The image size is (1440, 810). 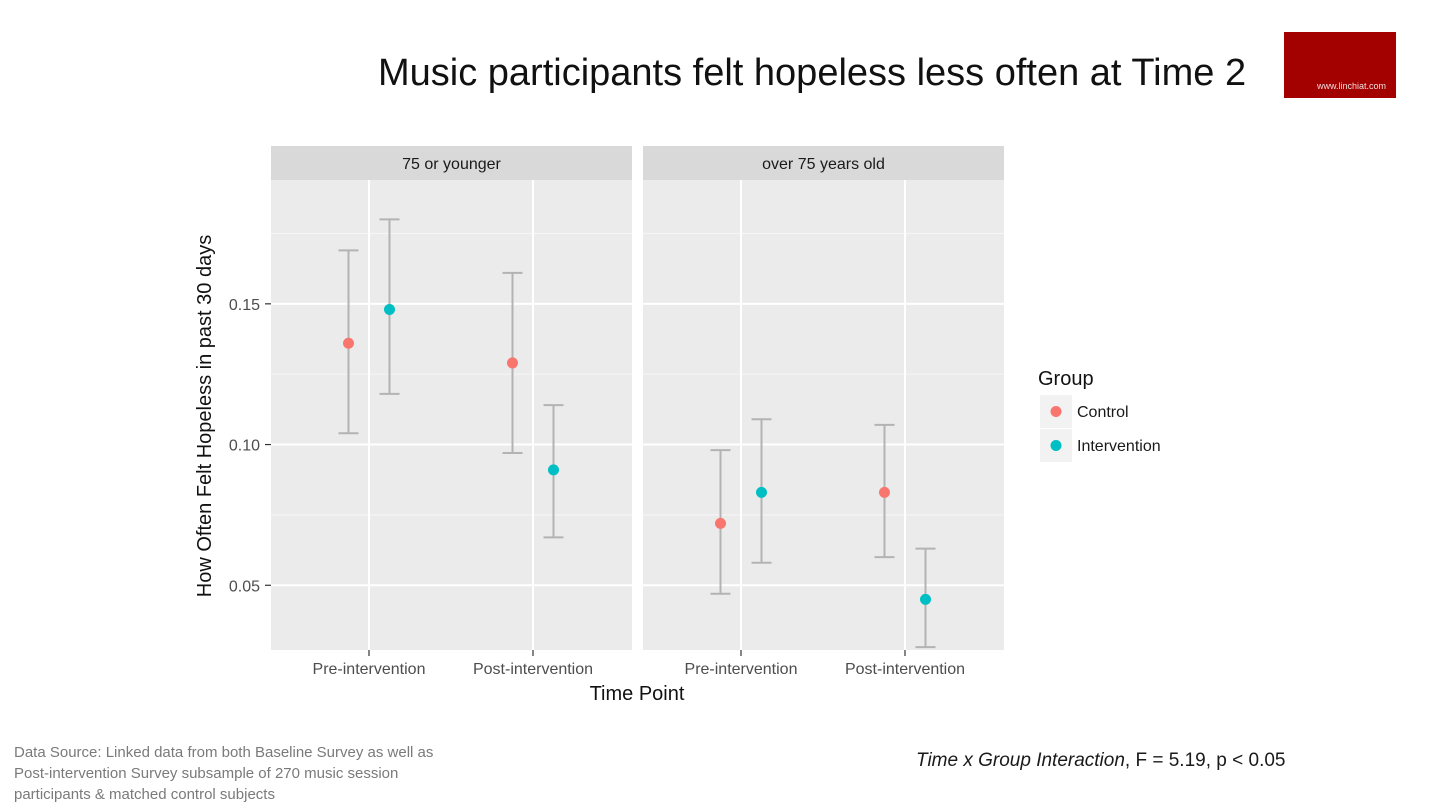 What do you see at coordinates (244, 586) in the screenshot?
I see `y-tick-label: 0.05` at bounding box center [244, 586].